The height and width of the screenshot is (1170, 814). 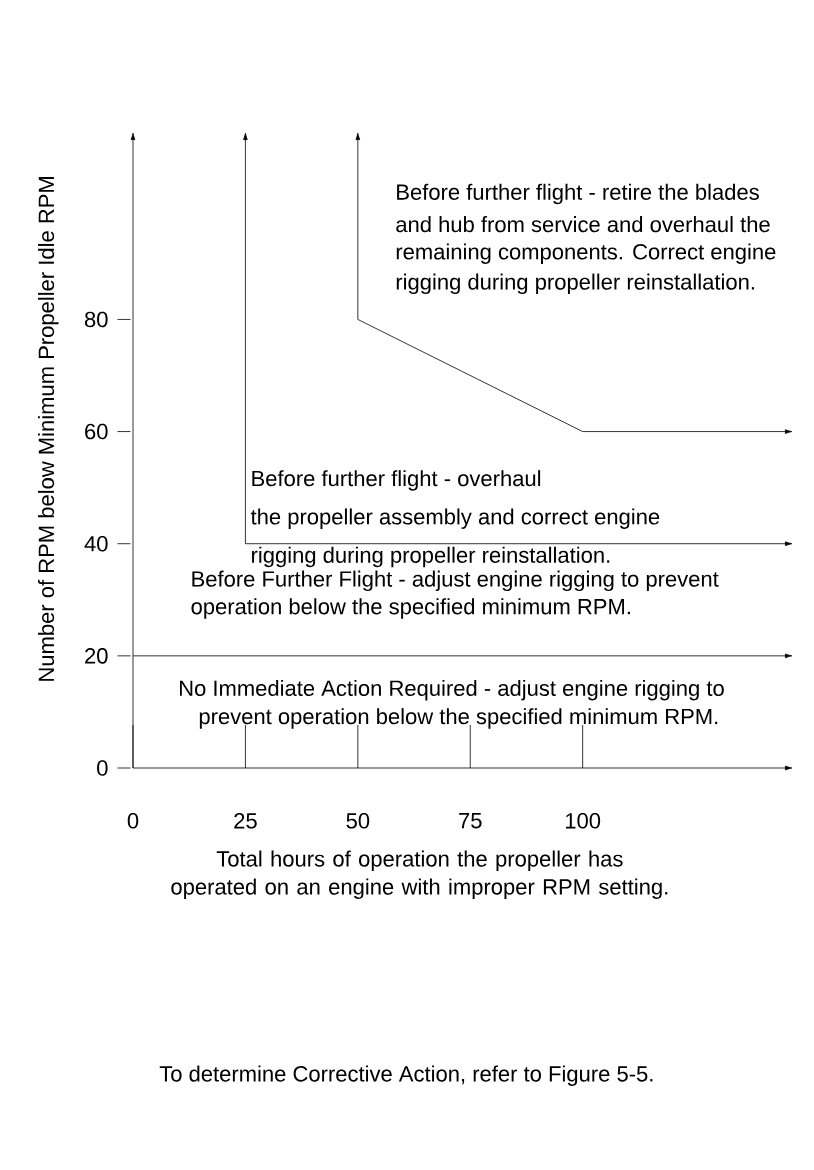 What do you see at coordinates (458, 718) in the screenshot?
I see `annotation: prevent operation below the specified minimum RPM.` at bounding box center [458, 718].